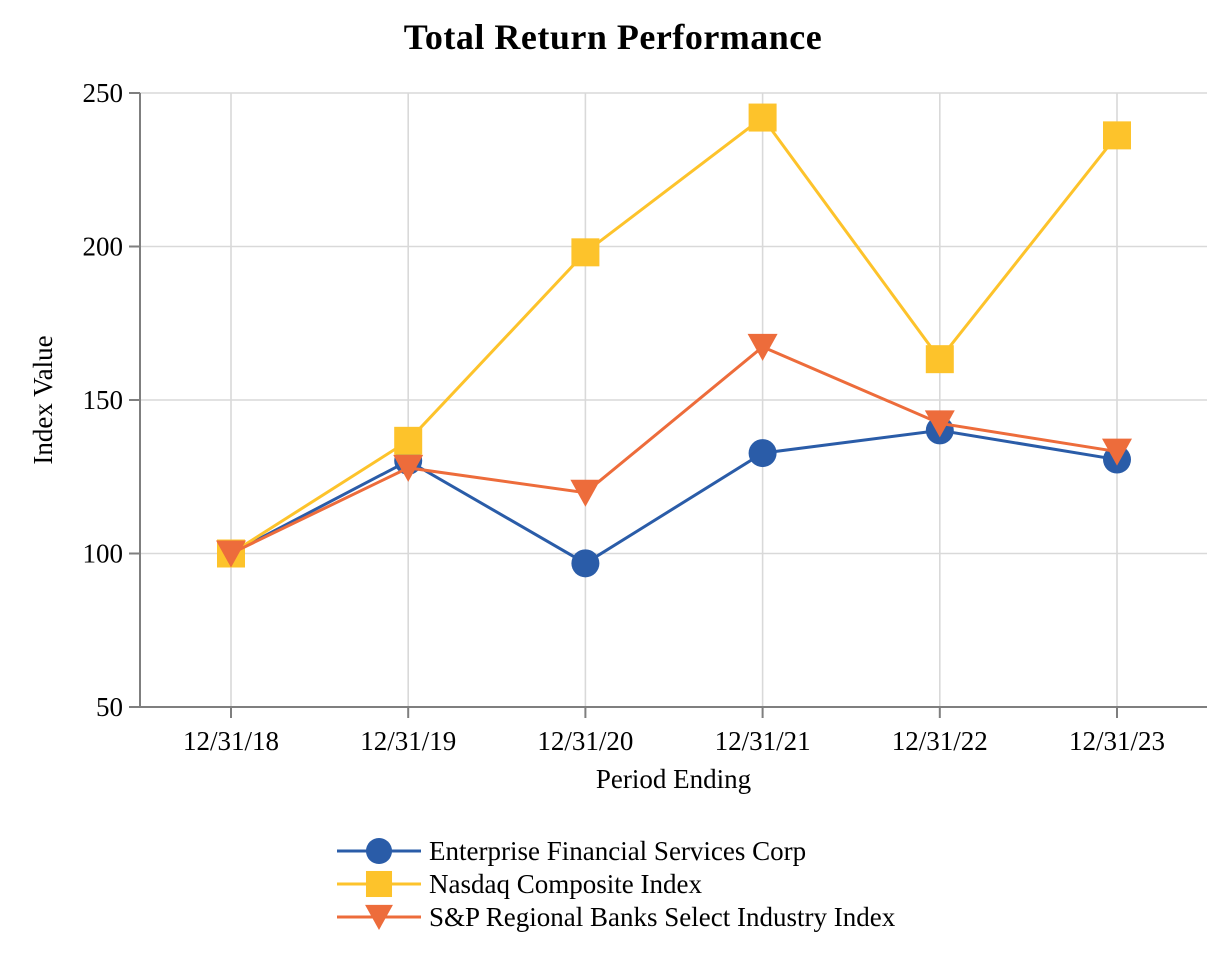  Describe the element at coordinates (103, 400) in the screenshot. I see `y-tick-label: 150` at that location.